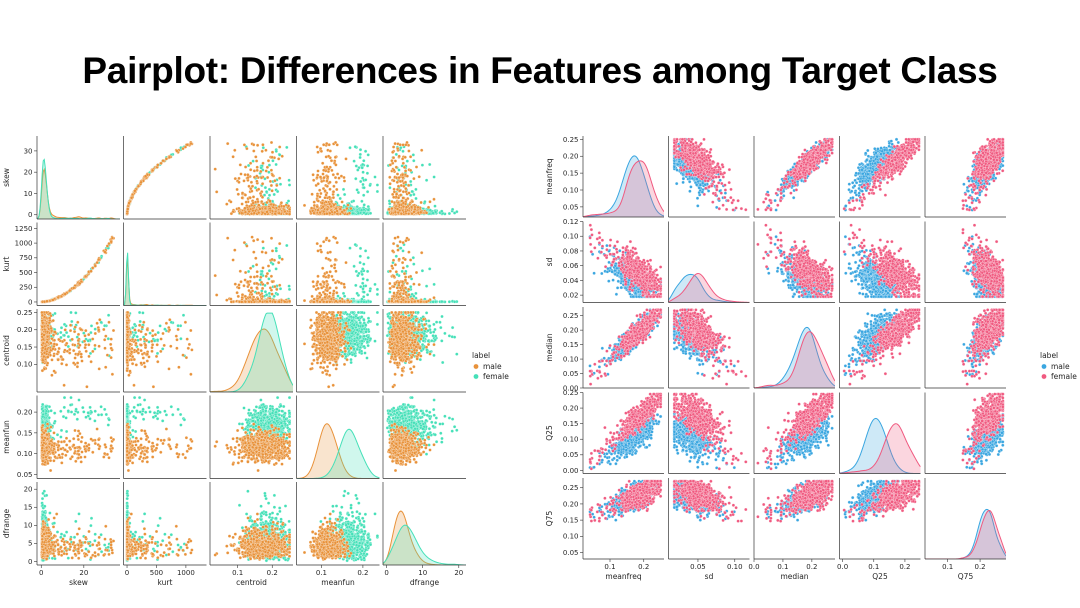 Image resolution: width=1080 pixels, height=608 pixels. What do you see at coordinates (28, 194) in the screenshot?
I see `y-tick-label: 10` at bounding box center [28, 194].